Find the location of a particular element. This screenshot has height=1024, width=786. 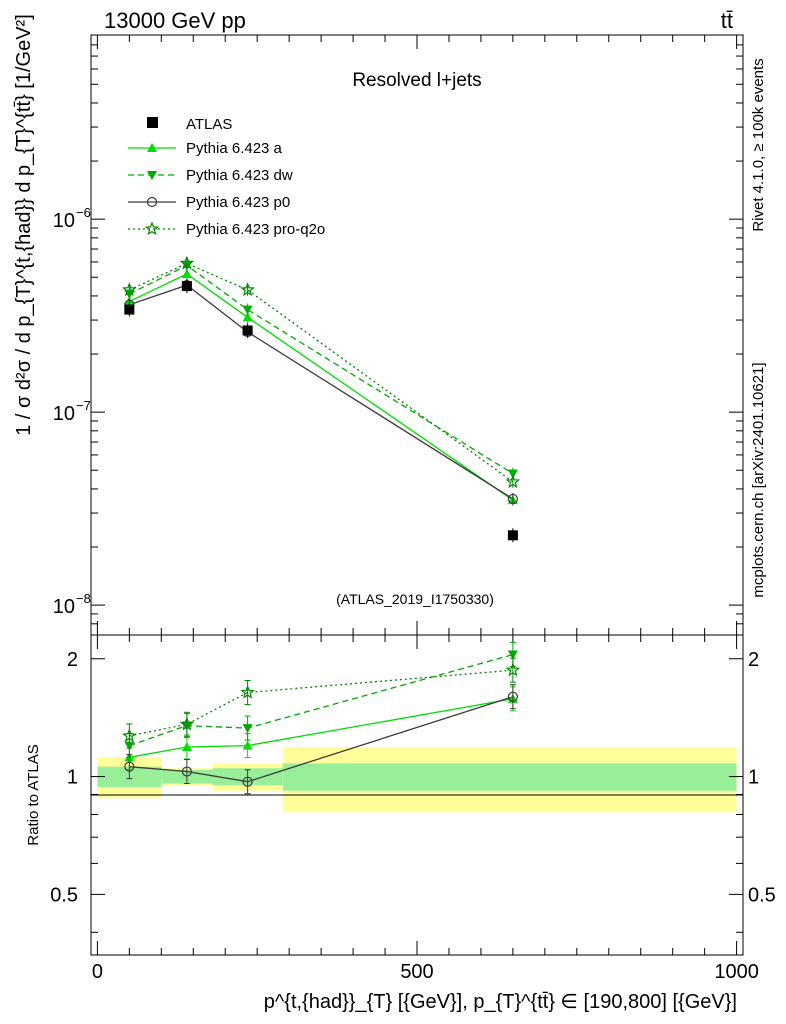

energy-label: 13000 GeV pp is located at coordinates (175, 20).